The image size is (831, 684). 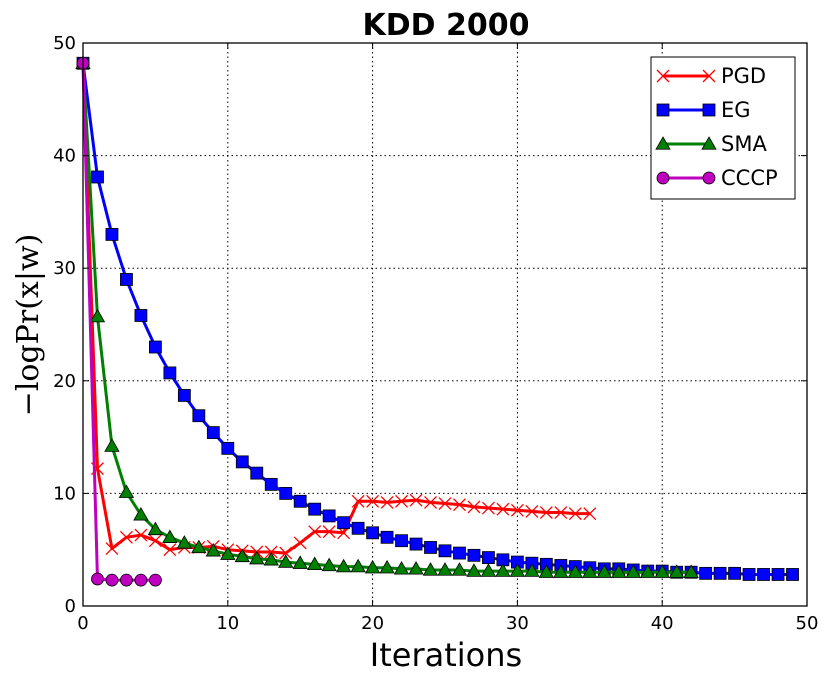 What do you see at coordinates (663, 76) in the screenshot?
I see `legend-marker-left-pgd` at bounding box center [663, 76].